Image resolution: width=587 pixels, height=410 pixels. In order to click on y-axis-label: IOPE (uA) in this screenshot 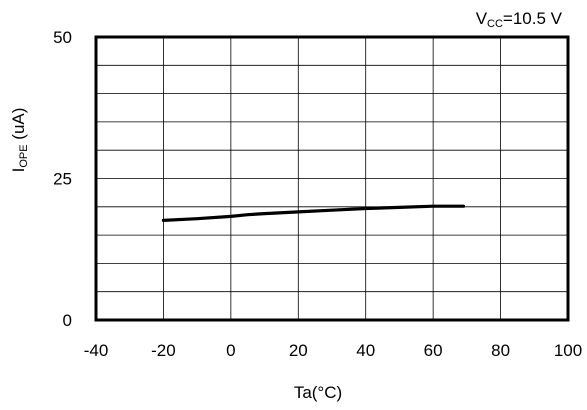, I will do `click(19, 140)`.